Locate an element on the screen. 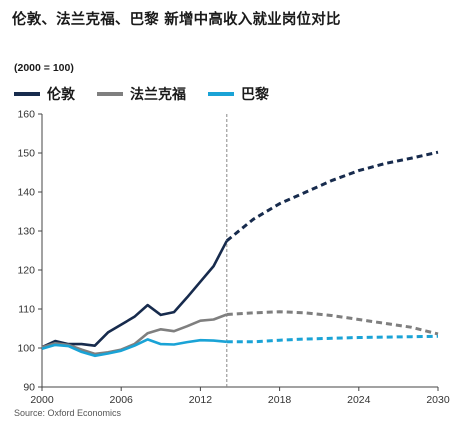 The image size is (465, 425). unit-label: (2000 = 100) is located at coordinates (44, 68).